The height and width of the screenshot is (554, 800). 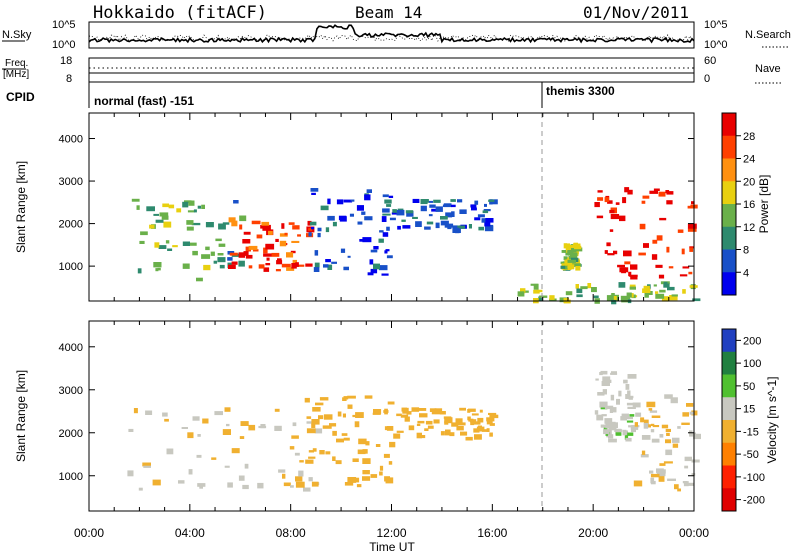 What do you see at coordinates (388, 12) in the screenshot?
I see `beam-label: Beam 14` at bounding box center [388, 12].